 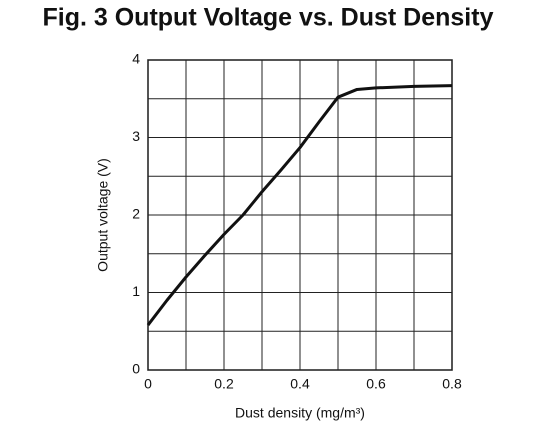 What do you see at coordinates (136, 59) in the screenshot?
I see `y-tick-label: 4` at bounding box center [136, 59].